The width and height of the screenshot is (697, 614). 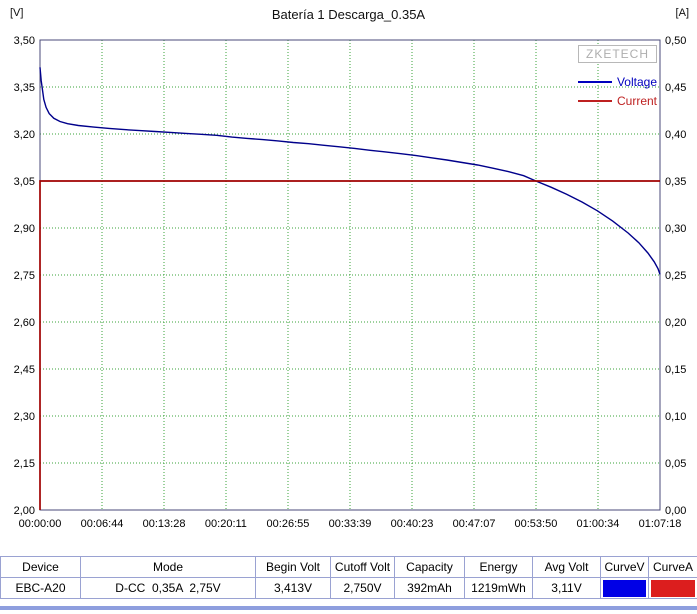 What do you see at coordinates (675, 511) in the screenshot?
I see `svg-text: 0,00` at bounding box center [675, 511].